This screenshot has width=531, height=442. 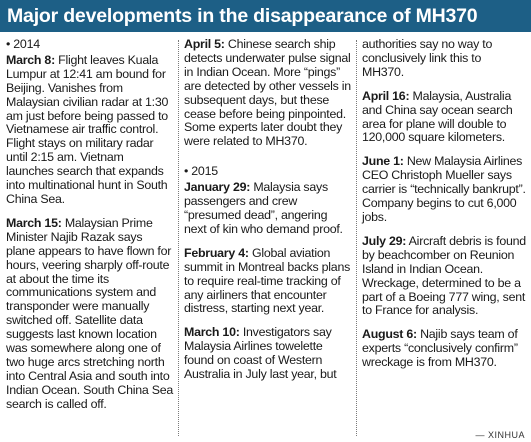 I want to click on entry-date: March 15:, so click(x=34, y=222).